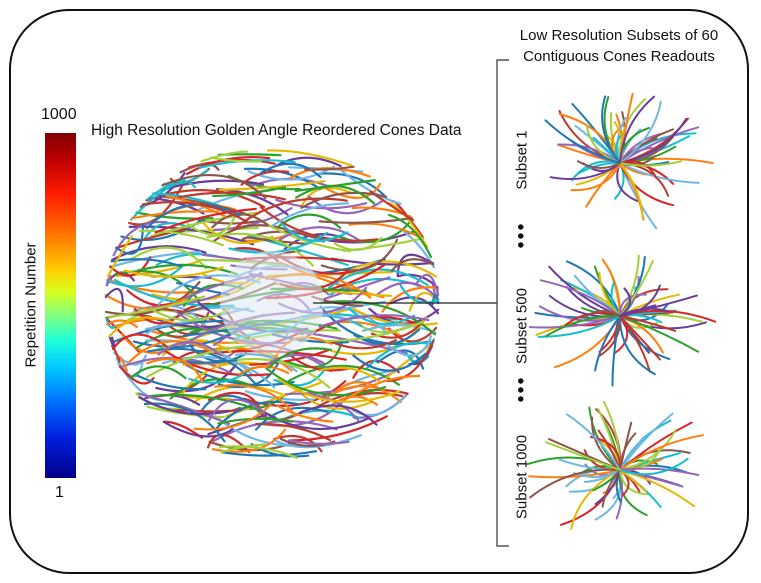  What do you see at coordinates (59, 492) in the screenshot?
I see `colorbar-min-label: 1` at bounding box center [59, 492].